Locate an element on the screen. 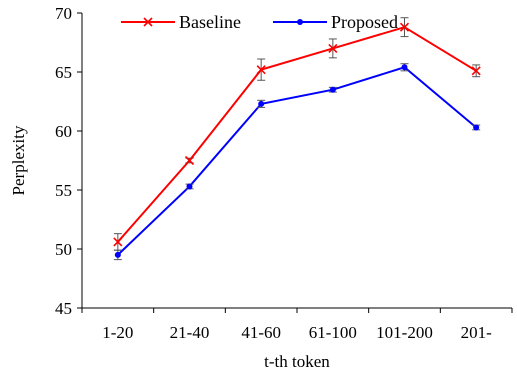 This screenshot has height=373, width=517. legend-item-baseline: Baseline is located at coordinates (181, 22).